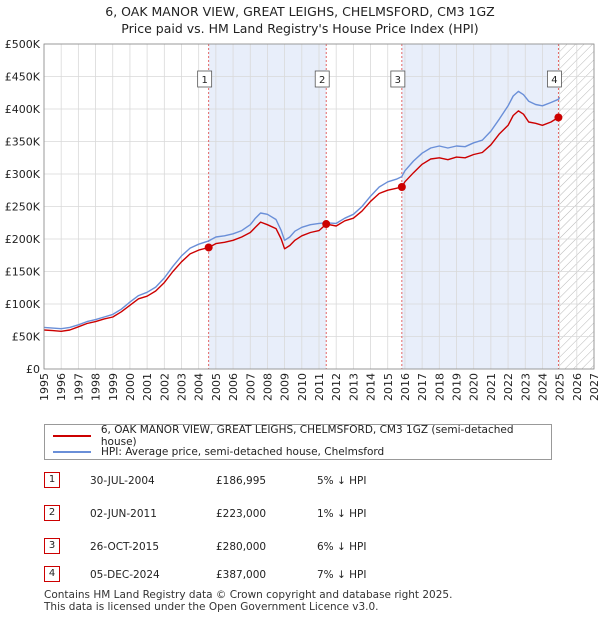 The image size is (600, 620). What do you see at coordinates (594, 387) in the screenshot?
I see `x-tick-label: 2027` at bounding box center [594, 387].